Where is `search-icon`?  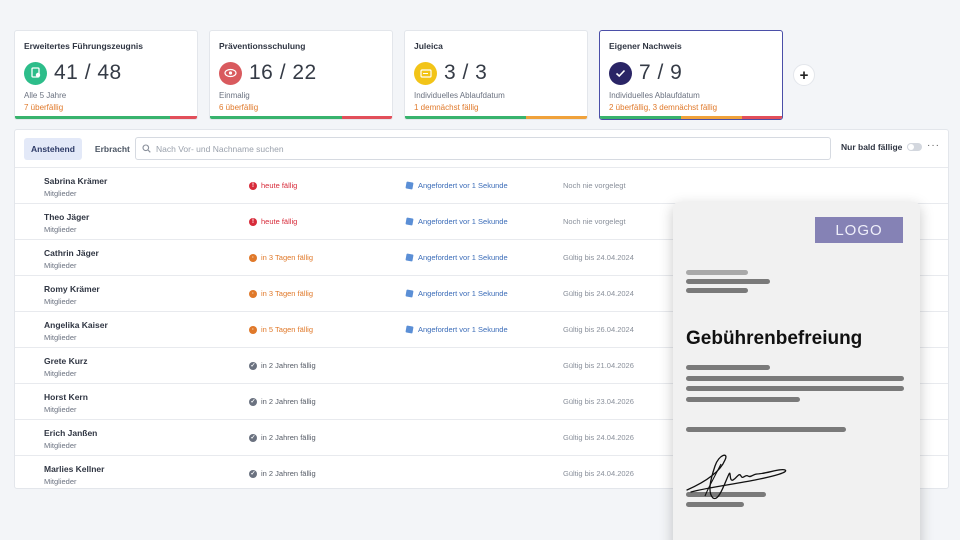 search-icon is located at coordinates (146, 148).